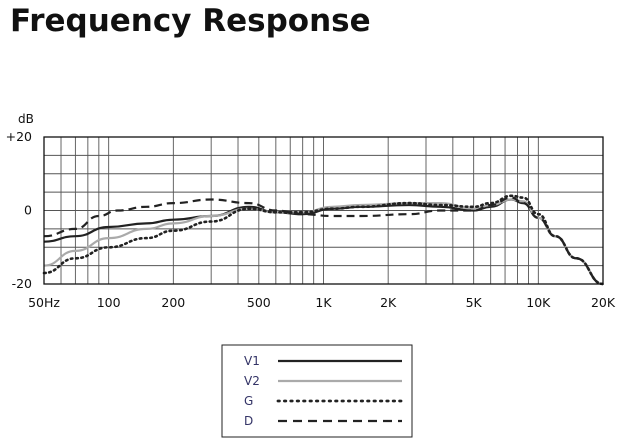  What do you see at coordinates (28, 210) in the screenshot?
I see `y-tick-label: 0` at bounding box center [28, 210].